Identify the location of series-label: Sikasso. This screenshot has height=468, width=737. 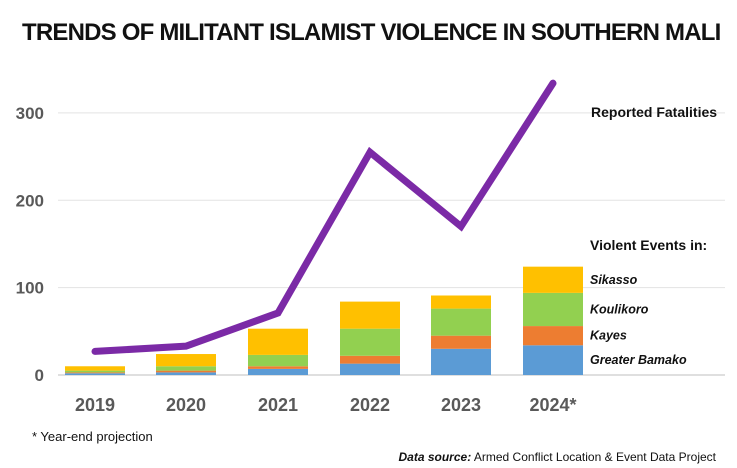
(614, 280).